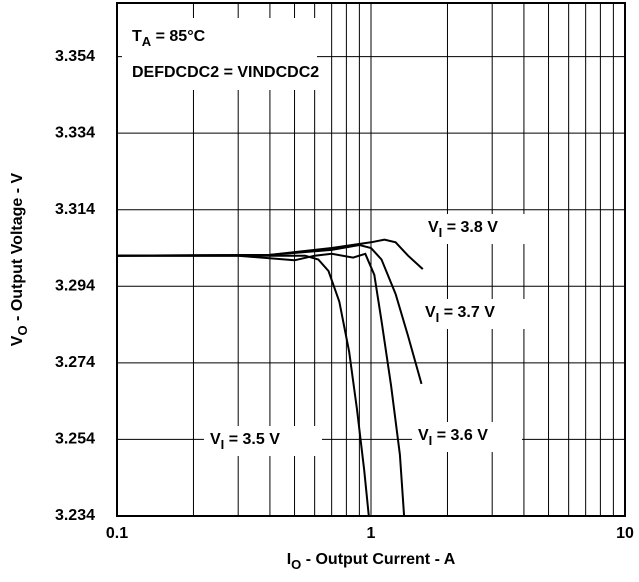  Describe the element at coordinates (463, 229) in the screenshot. I see `series-label: VI = 3.8 V` at that location.